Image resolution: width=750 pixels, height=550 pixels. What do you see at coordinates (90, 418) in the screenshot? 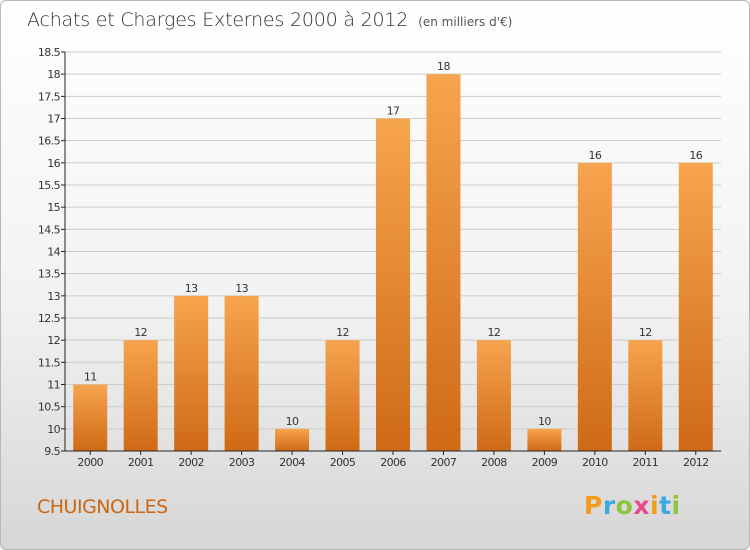
I see `bar-2000` at bounding box center [90, 418].